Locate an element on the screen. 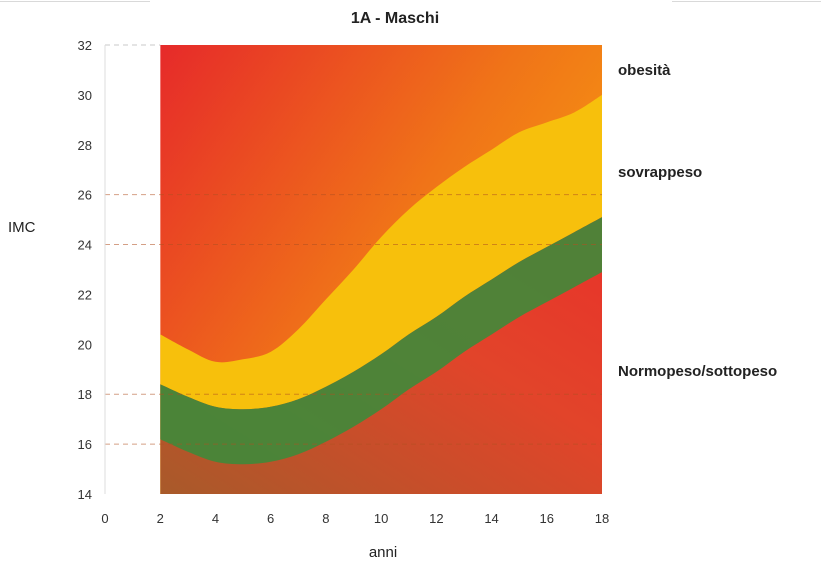 The width and height of the screenshot is (821, 561). y-tick-label: 28 is located at coordinates (85, 145).